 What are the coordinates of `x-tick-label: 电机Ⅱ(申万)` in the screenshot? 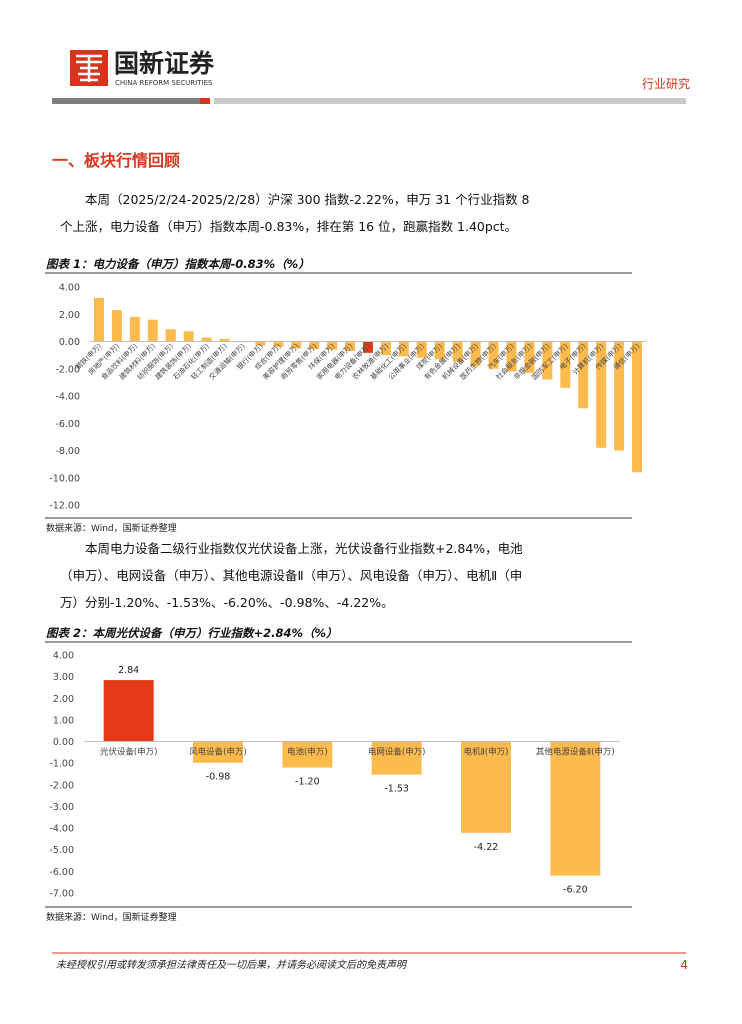 It's located at (486, 752).